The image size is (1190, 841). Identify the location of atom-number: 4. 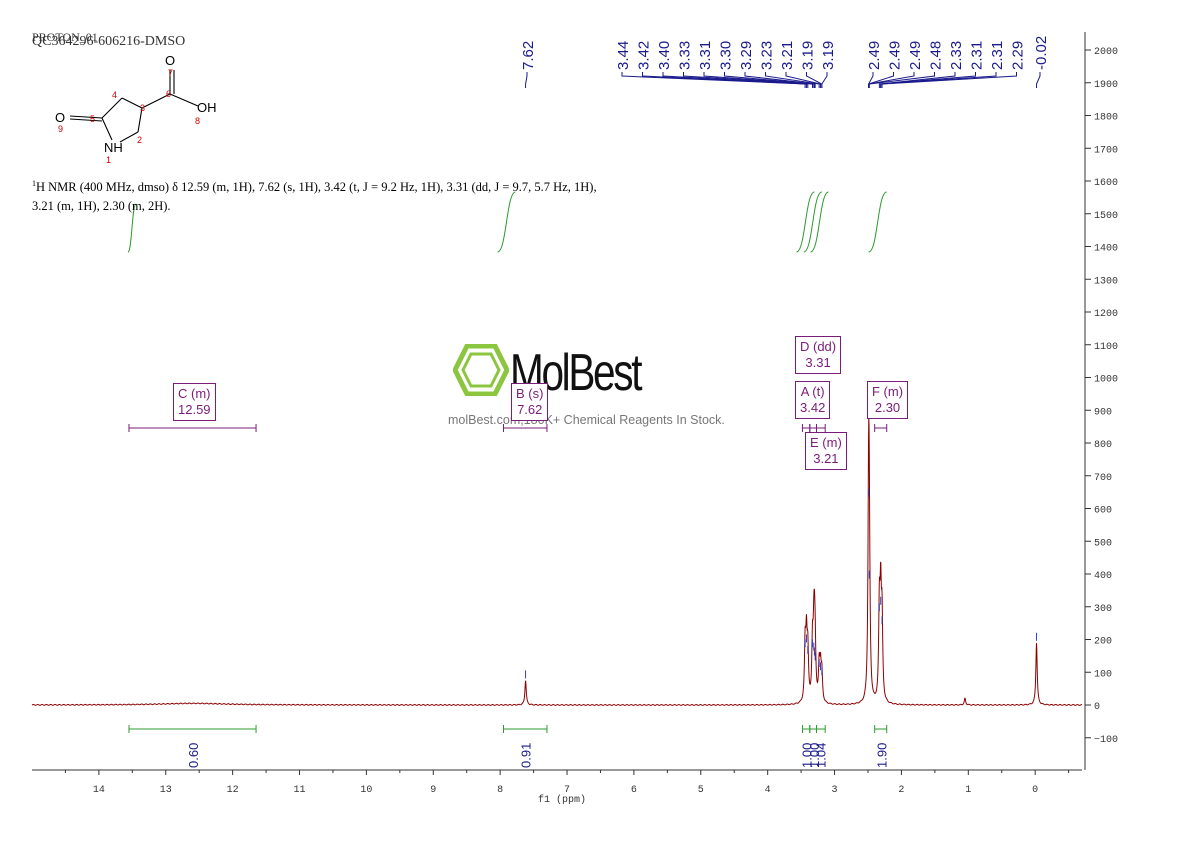
(114, 95).